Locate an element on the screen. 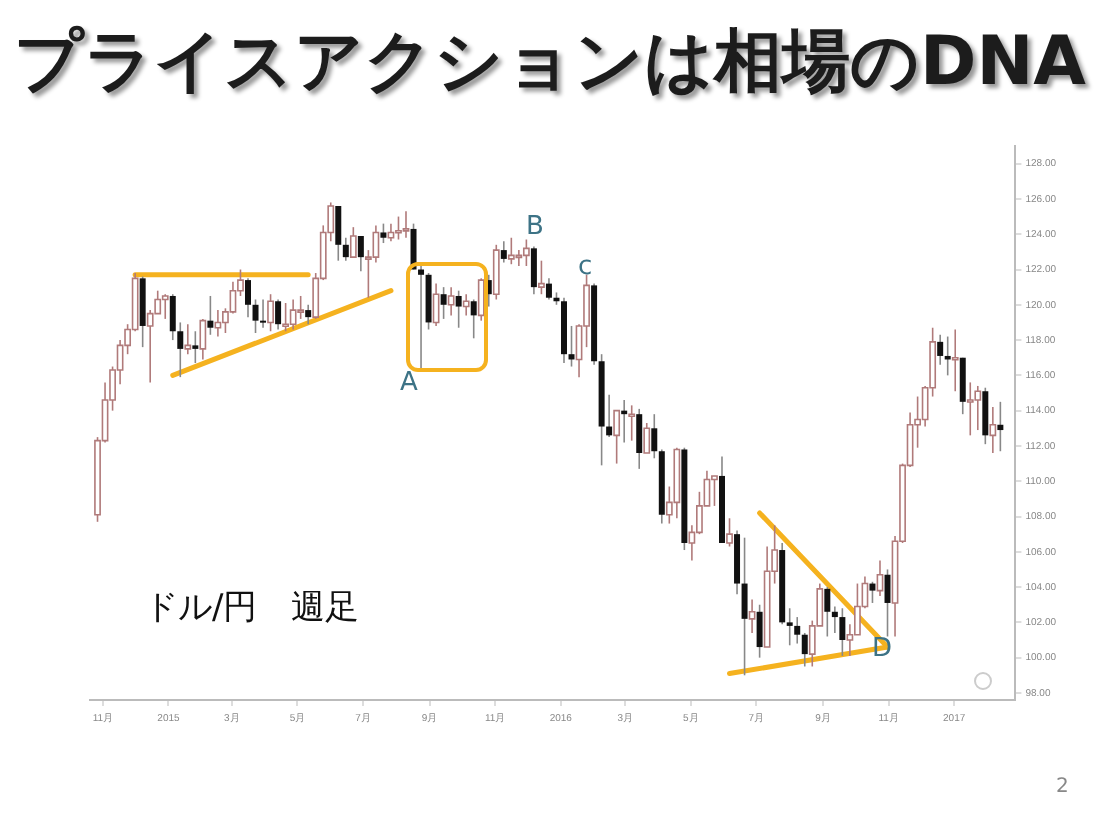 This screenshot has width=1100, height=826. text: 2 is located at coordinates (1062, 787).